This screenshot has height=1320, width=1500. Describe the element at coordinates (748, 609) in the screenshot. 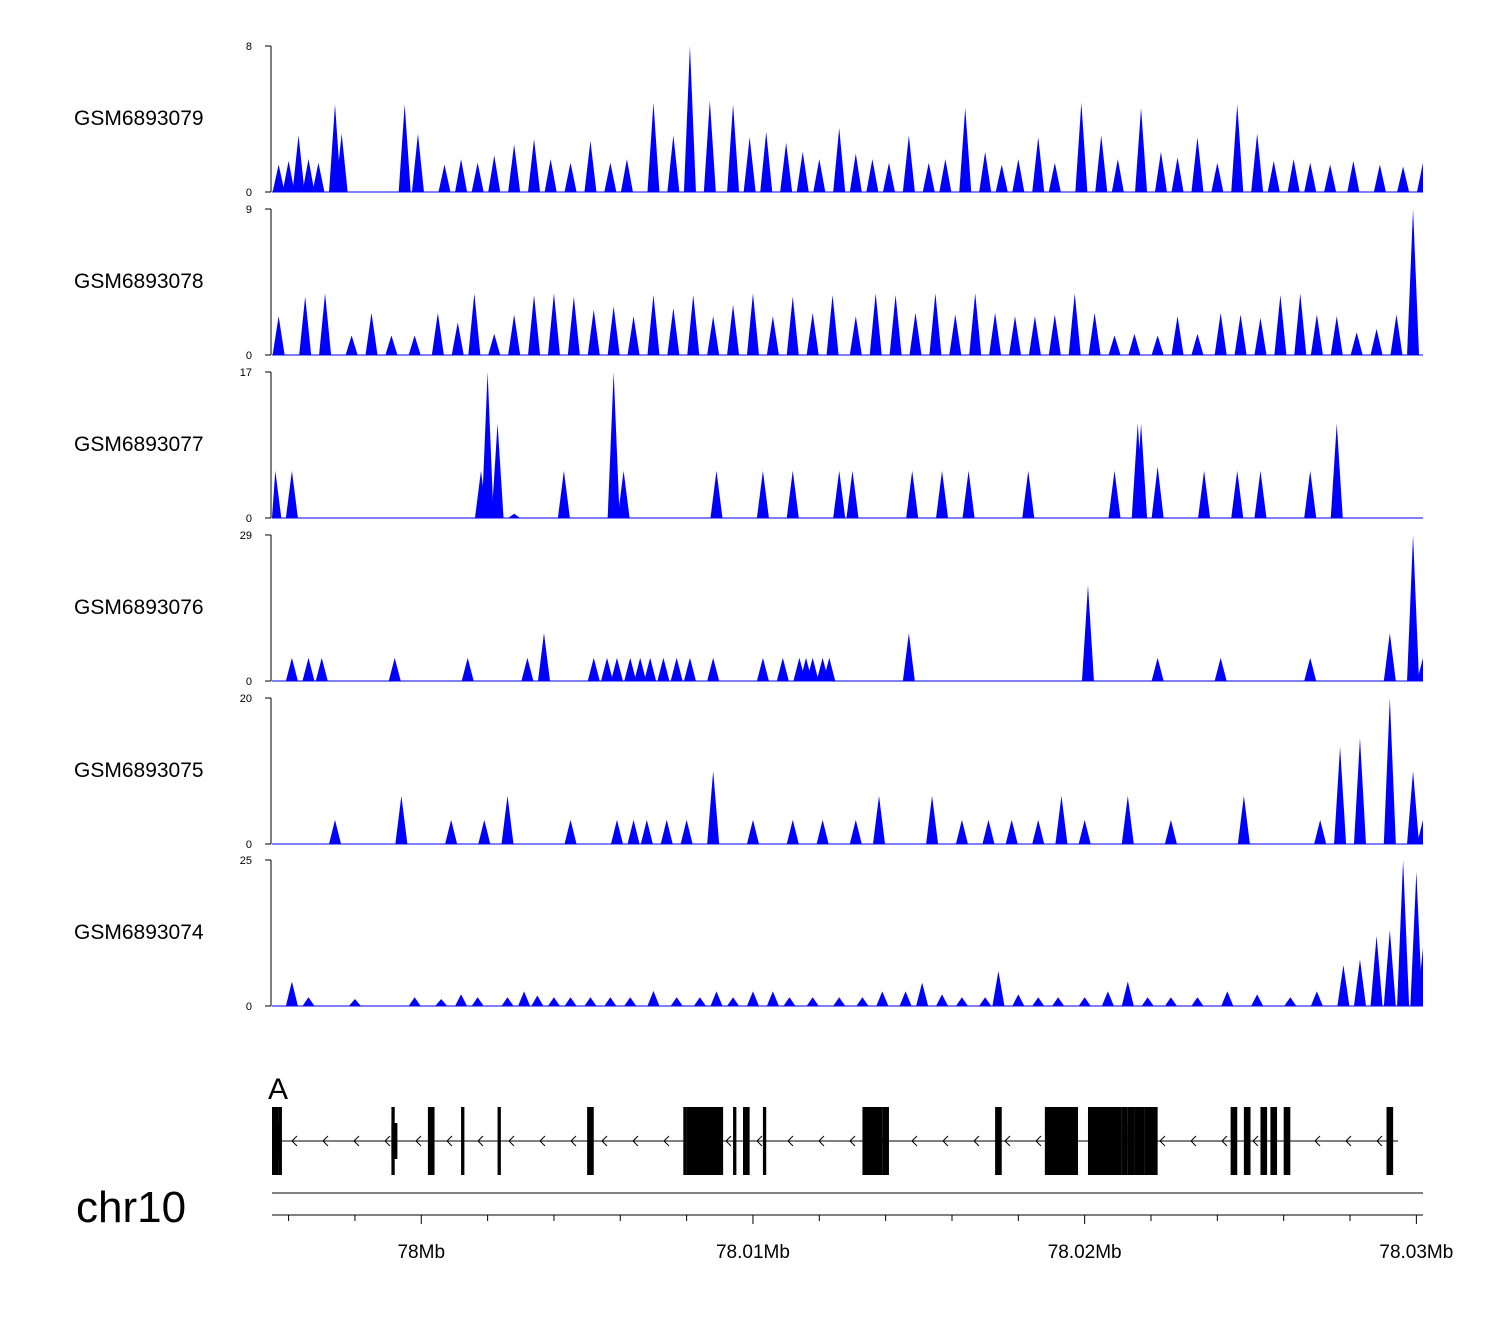

I see `track-GSM6893076: GSM6893076 29 0` at that location.